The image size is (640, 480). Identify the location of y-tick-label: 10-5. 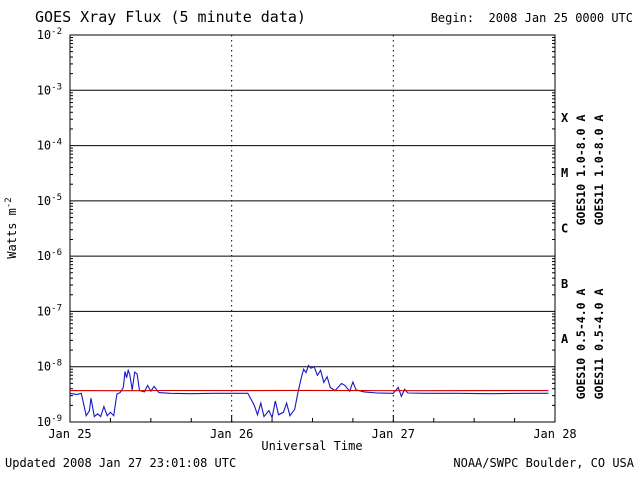
(49, 200).